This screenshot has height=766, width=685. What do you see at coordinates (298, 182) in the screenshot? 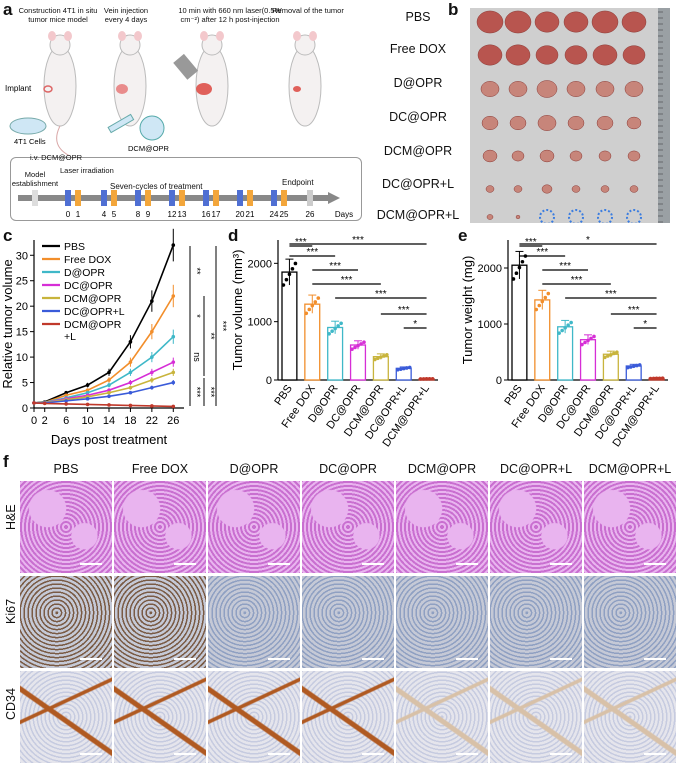
I see `endpoint-label: Endpoint` at bounding box center [298, 182].